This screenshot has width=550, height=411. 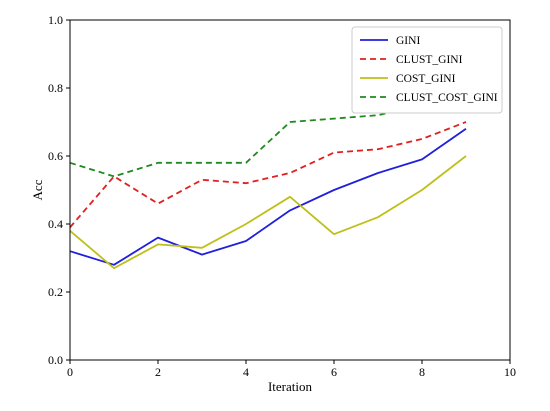 I want to click on legend-box, so click(x=427, y=70).